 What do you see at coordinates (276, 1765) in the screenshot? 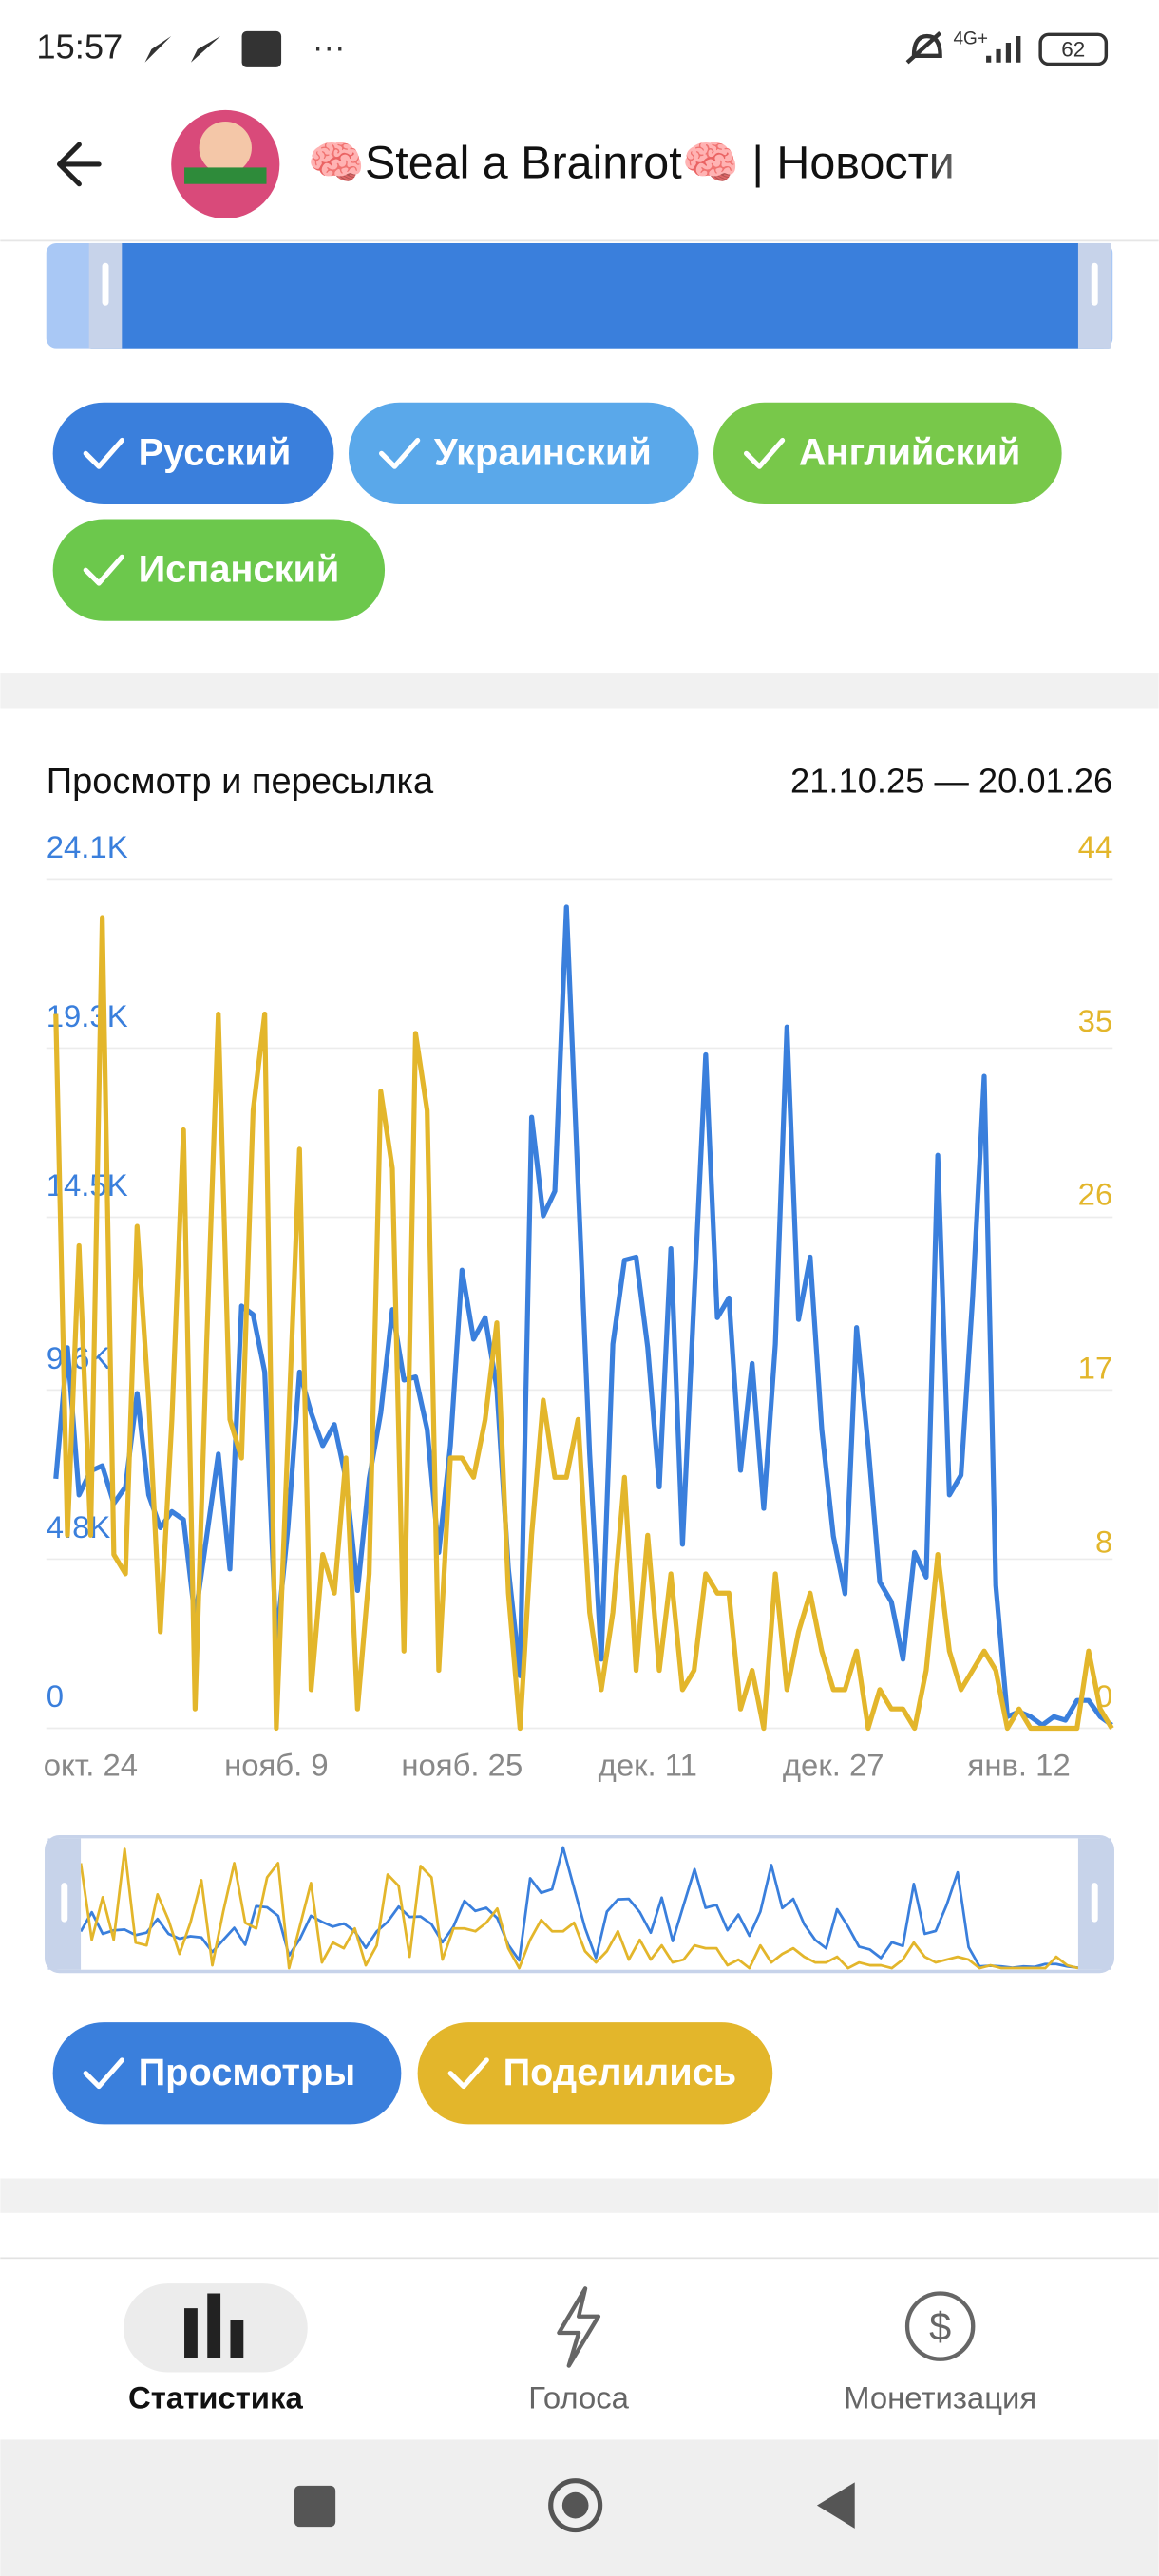
I see `x-tick-label: нояб. 9` at bounding box center [276, 1765].